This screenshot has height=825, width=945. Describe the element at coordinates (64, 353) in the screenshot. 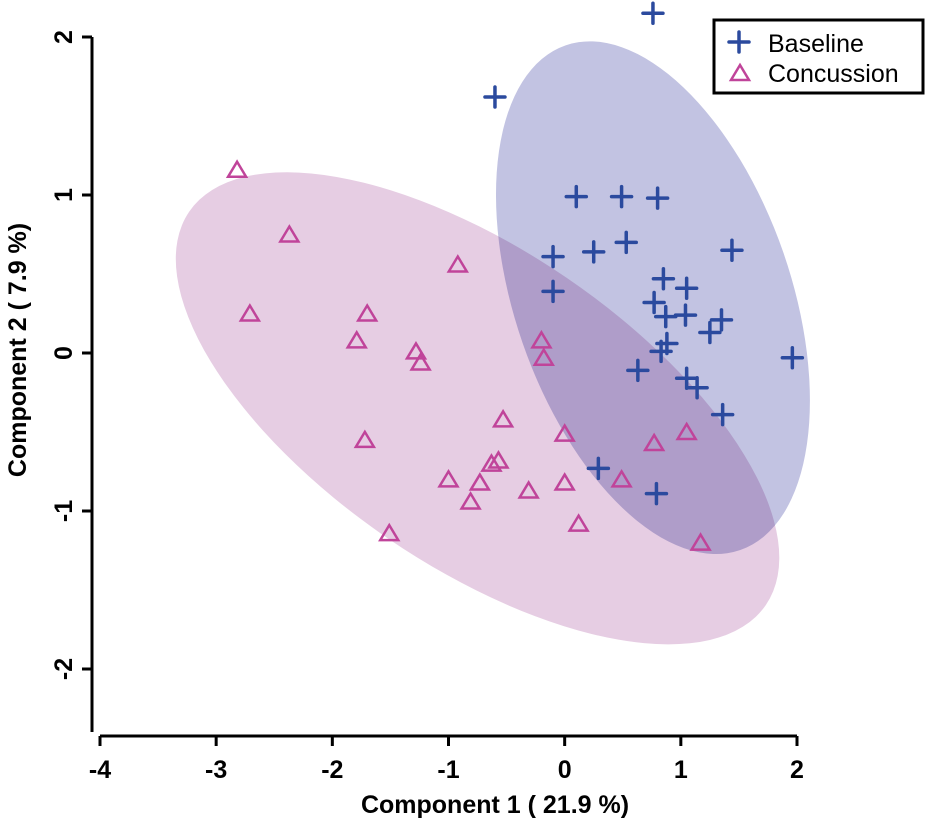

I see `y-tick-label: 0` at that location.